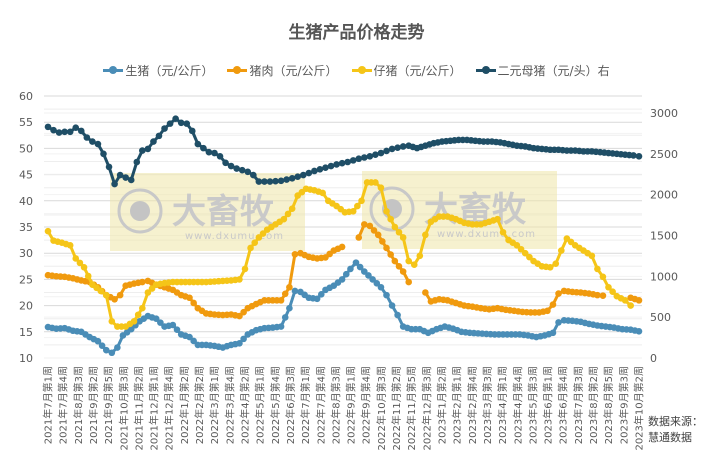 Image resolution: width=713 pixels, height=471 pixels. What do you see at coordinates (553, 71) in the screenshot?
I see `legend-label: 二元母猪（元/头）右` at bounding box center [553, 71].